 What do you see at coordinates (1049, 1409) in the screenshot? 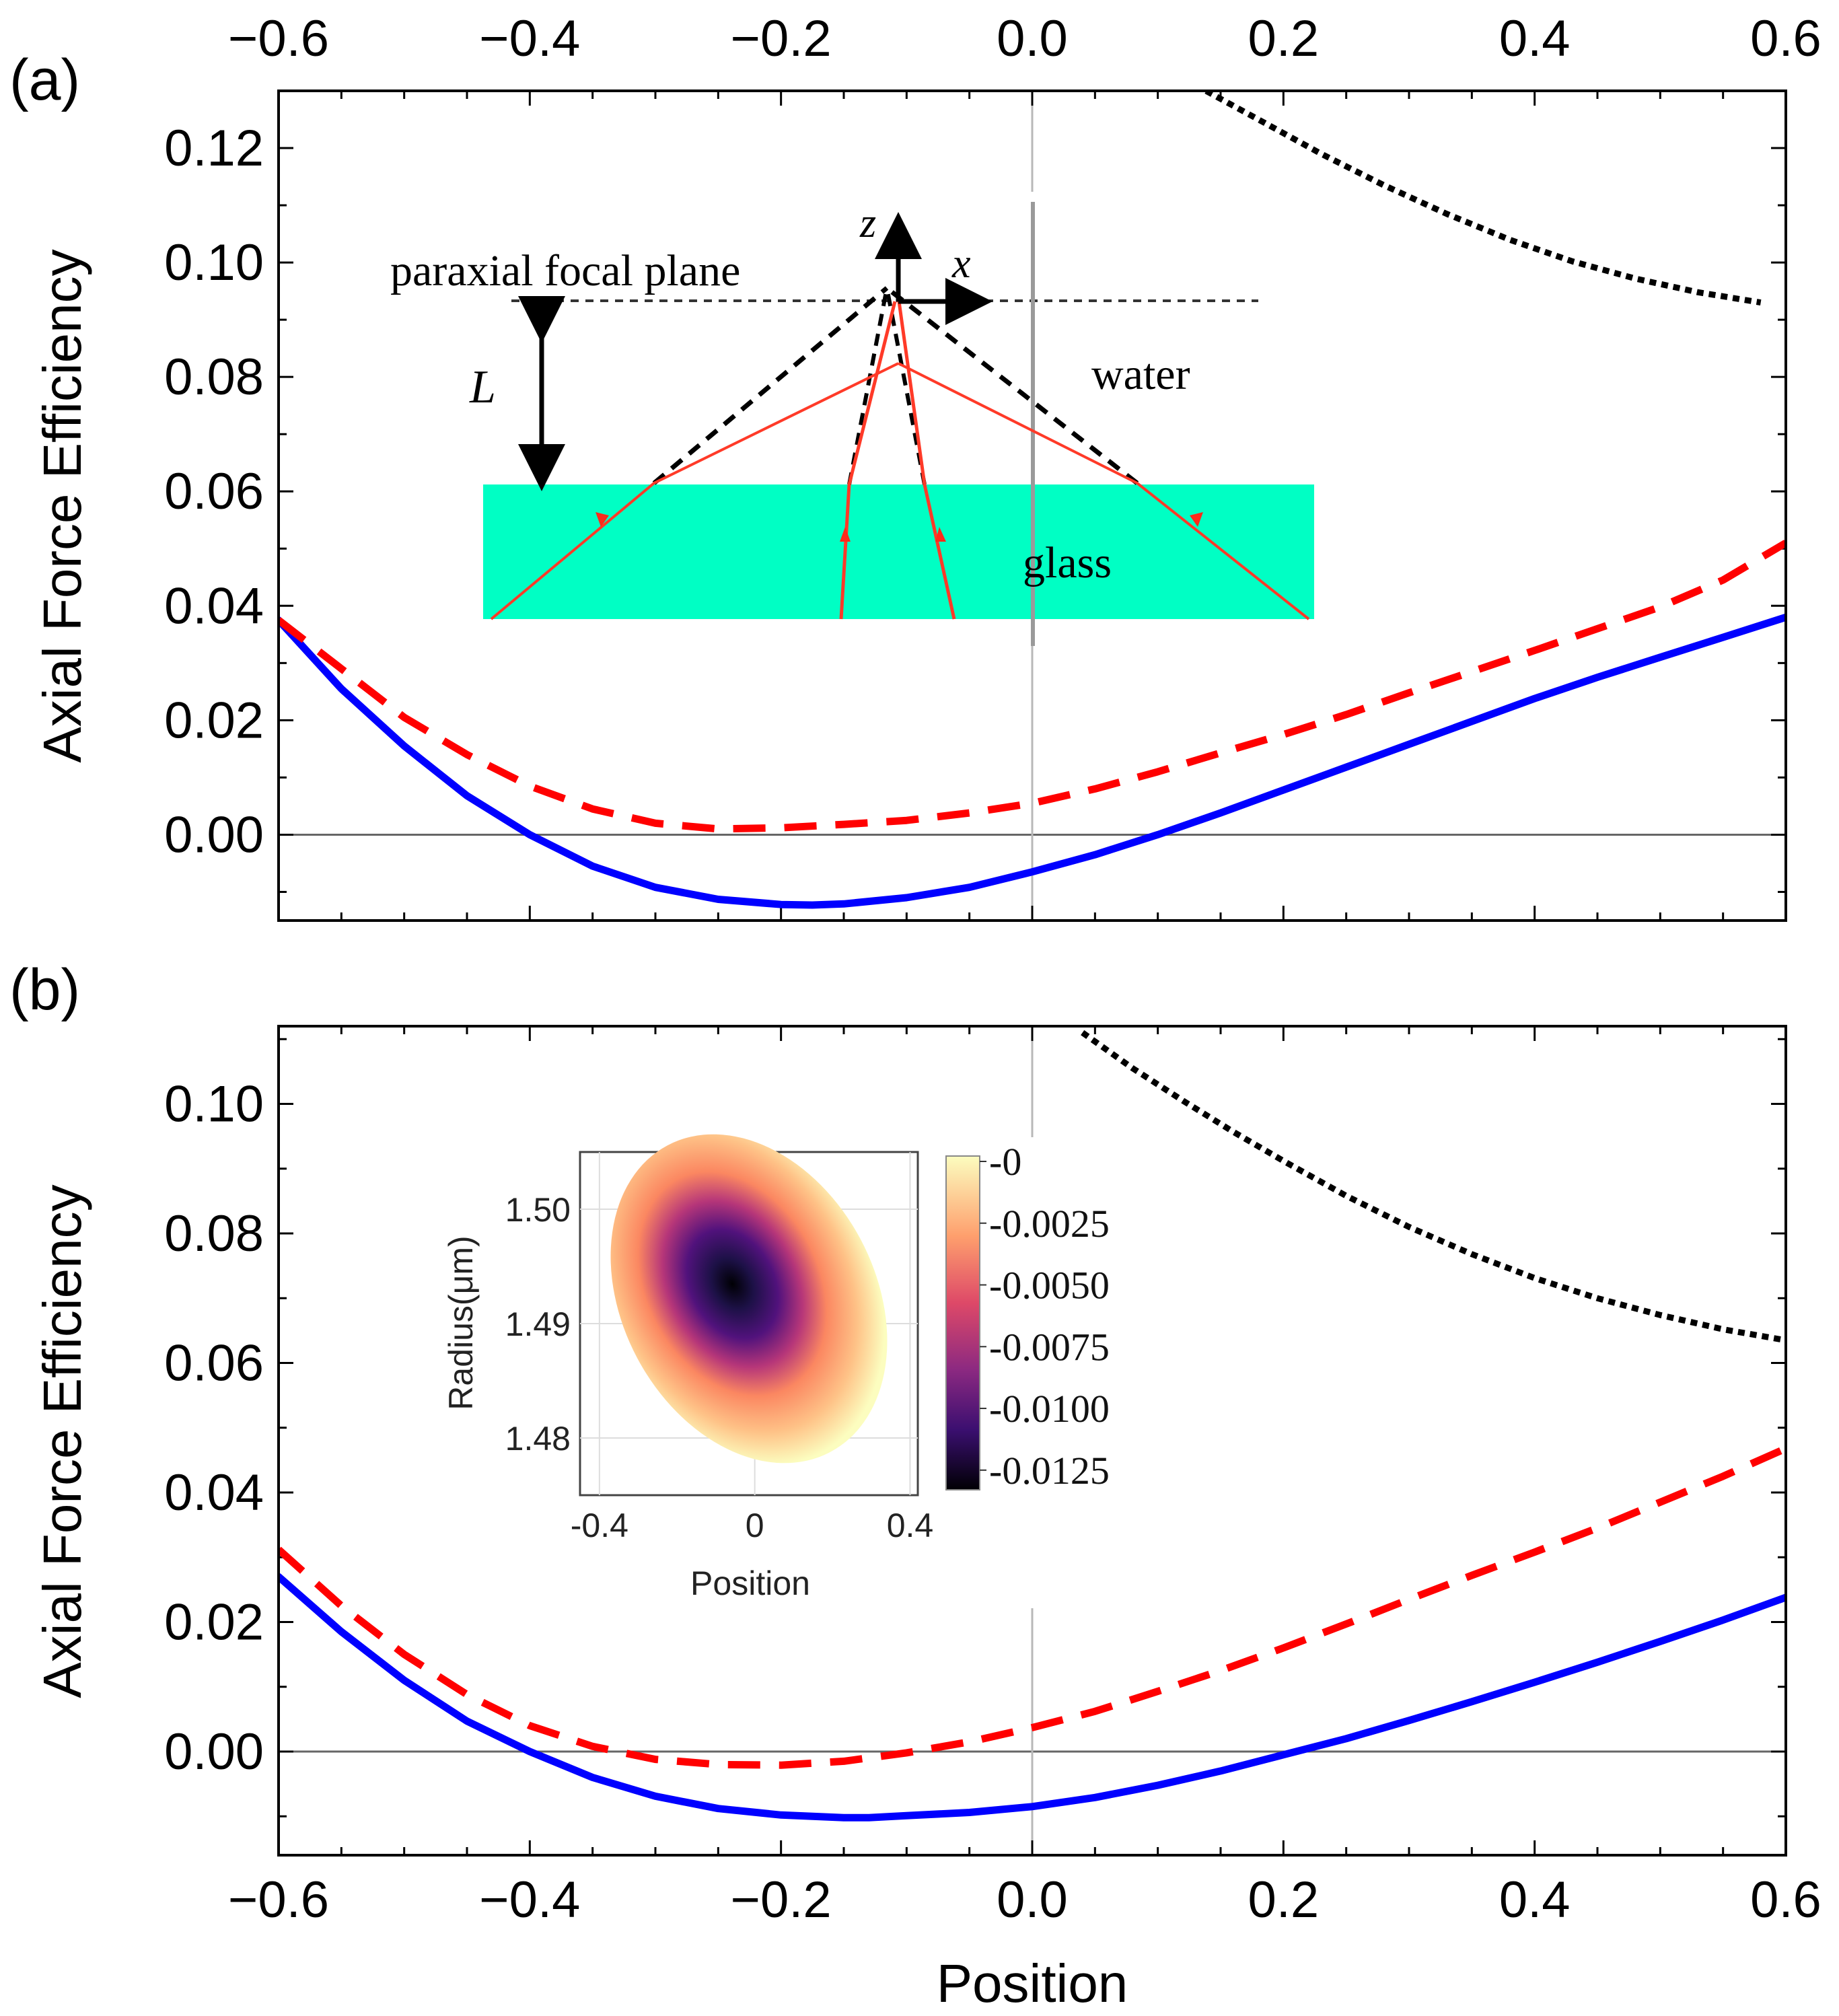
I see `colorbar-tick-label: -0.0100` at bounding box center [1049, 1409].